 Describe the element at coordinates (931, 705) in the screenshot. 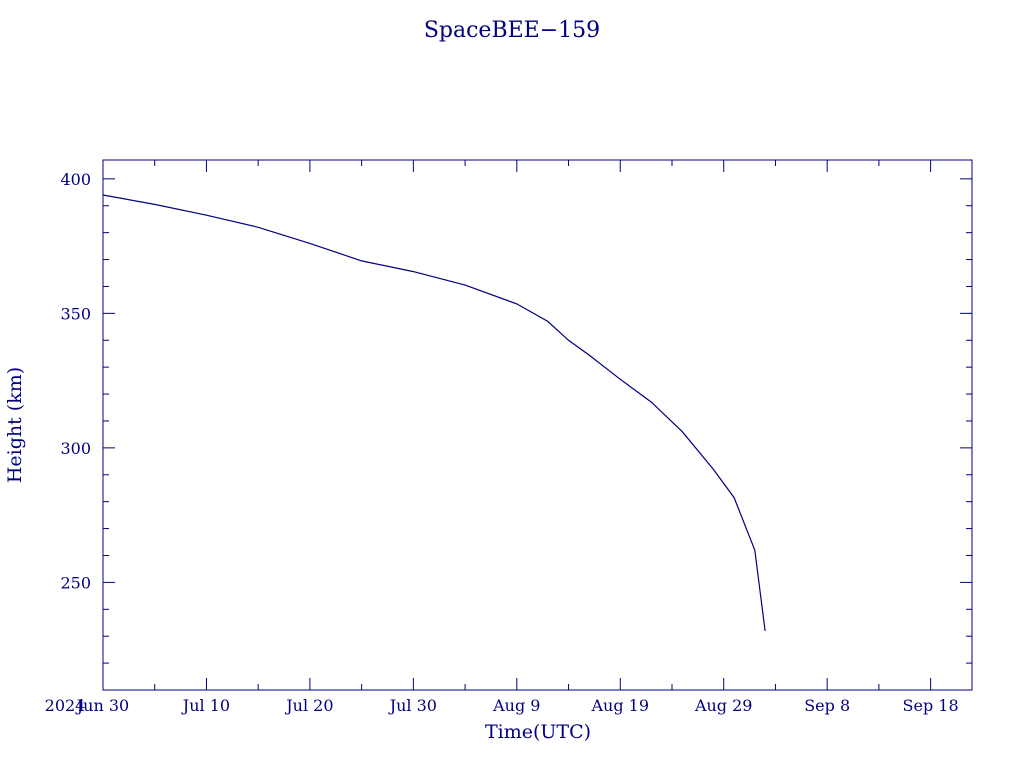

I see `x-tick-label: Sep 18` at that location.